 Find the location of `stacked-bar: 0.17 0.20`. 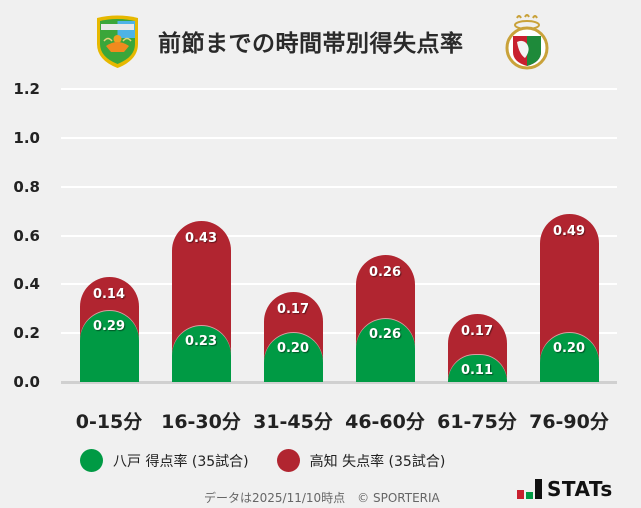

stacked-bar: 0.17 0.20 is located at coordinates (293, 191).